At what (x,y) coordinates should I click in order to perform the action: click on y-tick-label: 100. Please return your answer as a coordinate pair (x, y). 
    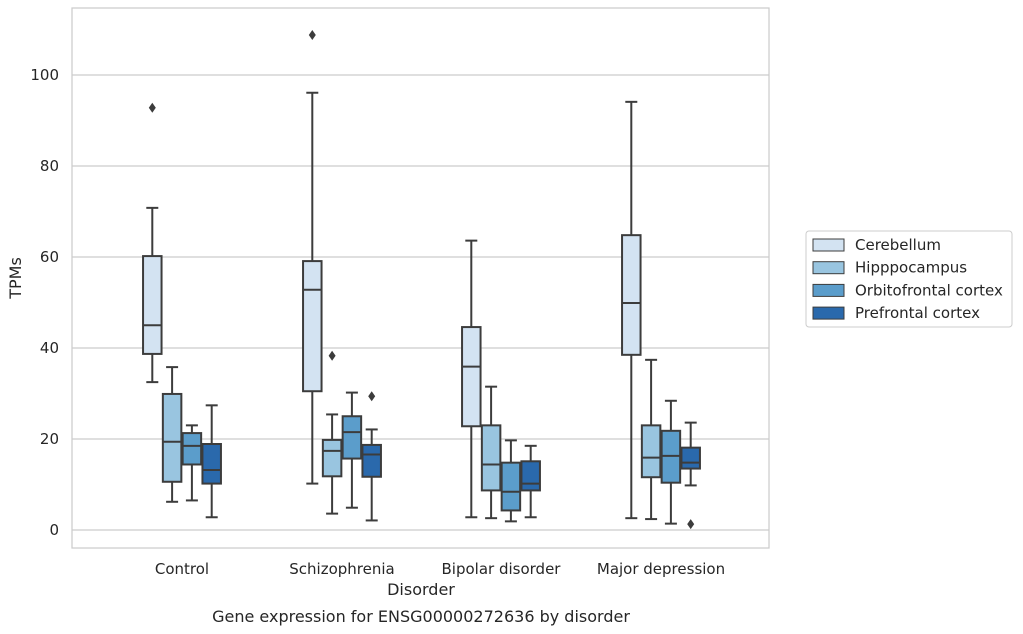
    Looking at the image, I should click on (44, 75).